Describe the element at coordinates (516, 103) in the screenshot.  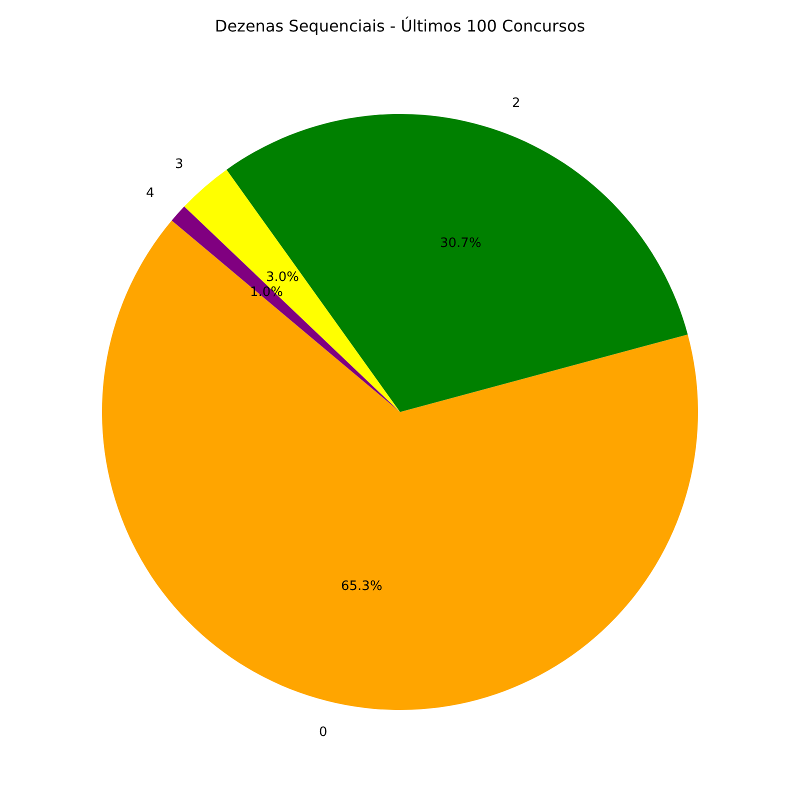
I see `slice-label: 2` at that location.